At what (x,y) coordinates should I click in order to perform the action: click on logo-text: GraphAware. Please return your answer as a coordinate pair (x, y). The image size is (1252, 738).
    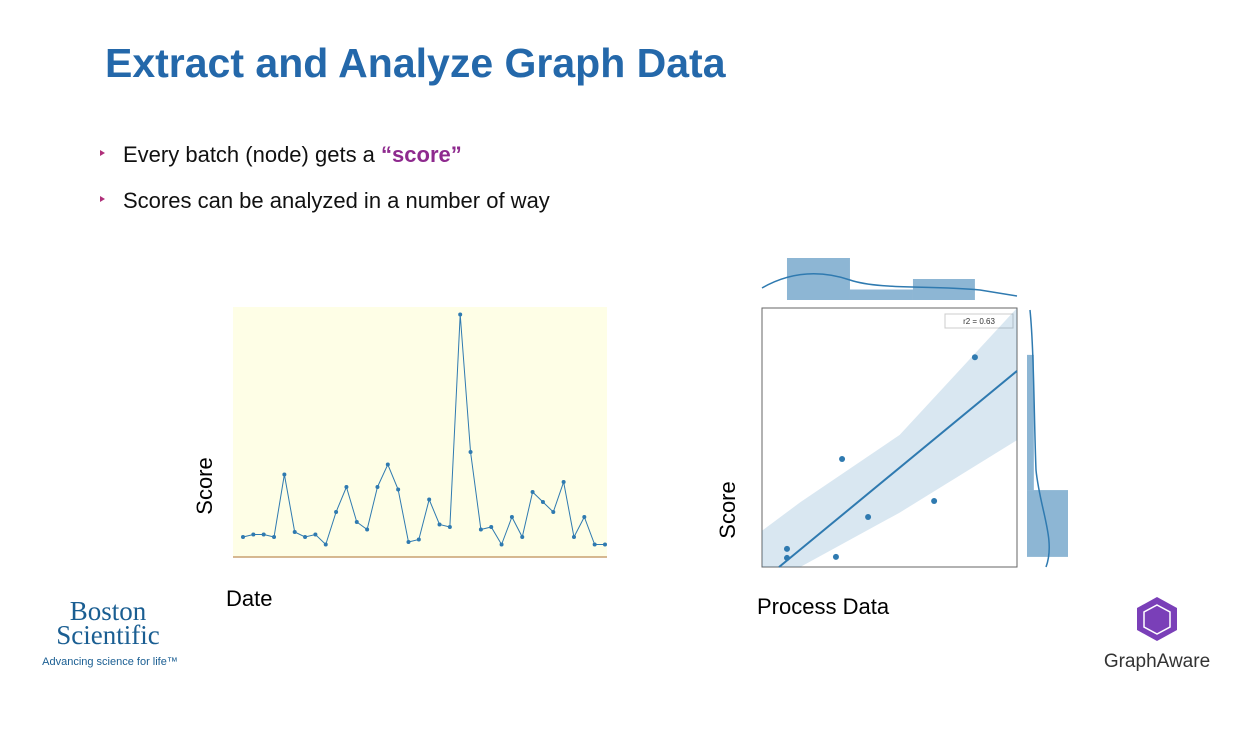
    Looking at the image, I should click on (1157, 661).